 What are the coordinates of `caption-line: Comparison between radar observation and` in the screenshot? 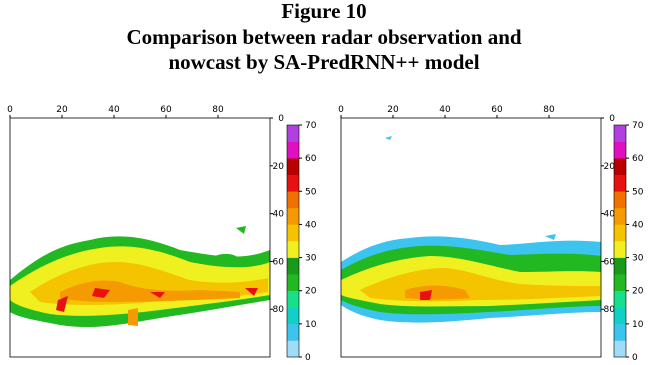 It's located at (323, 37).